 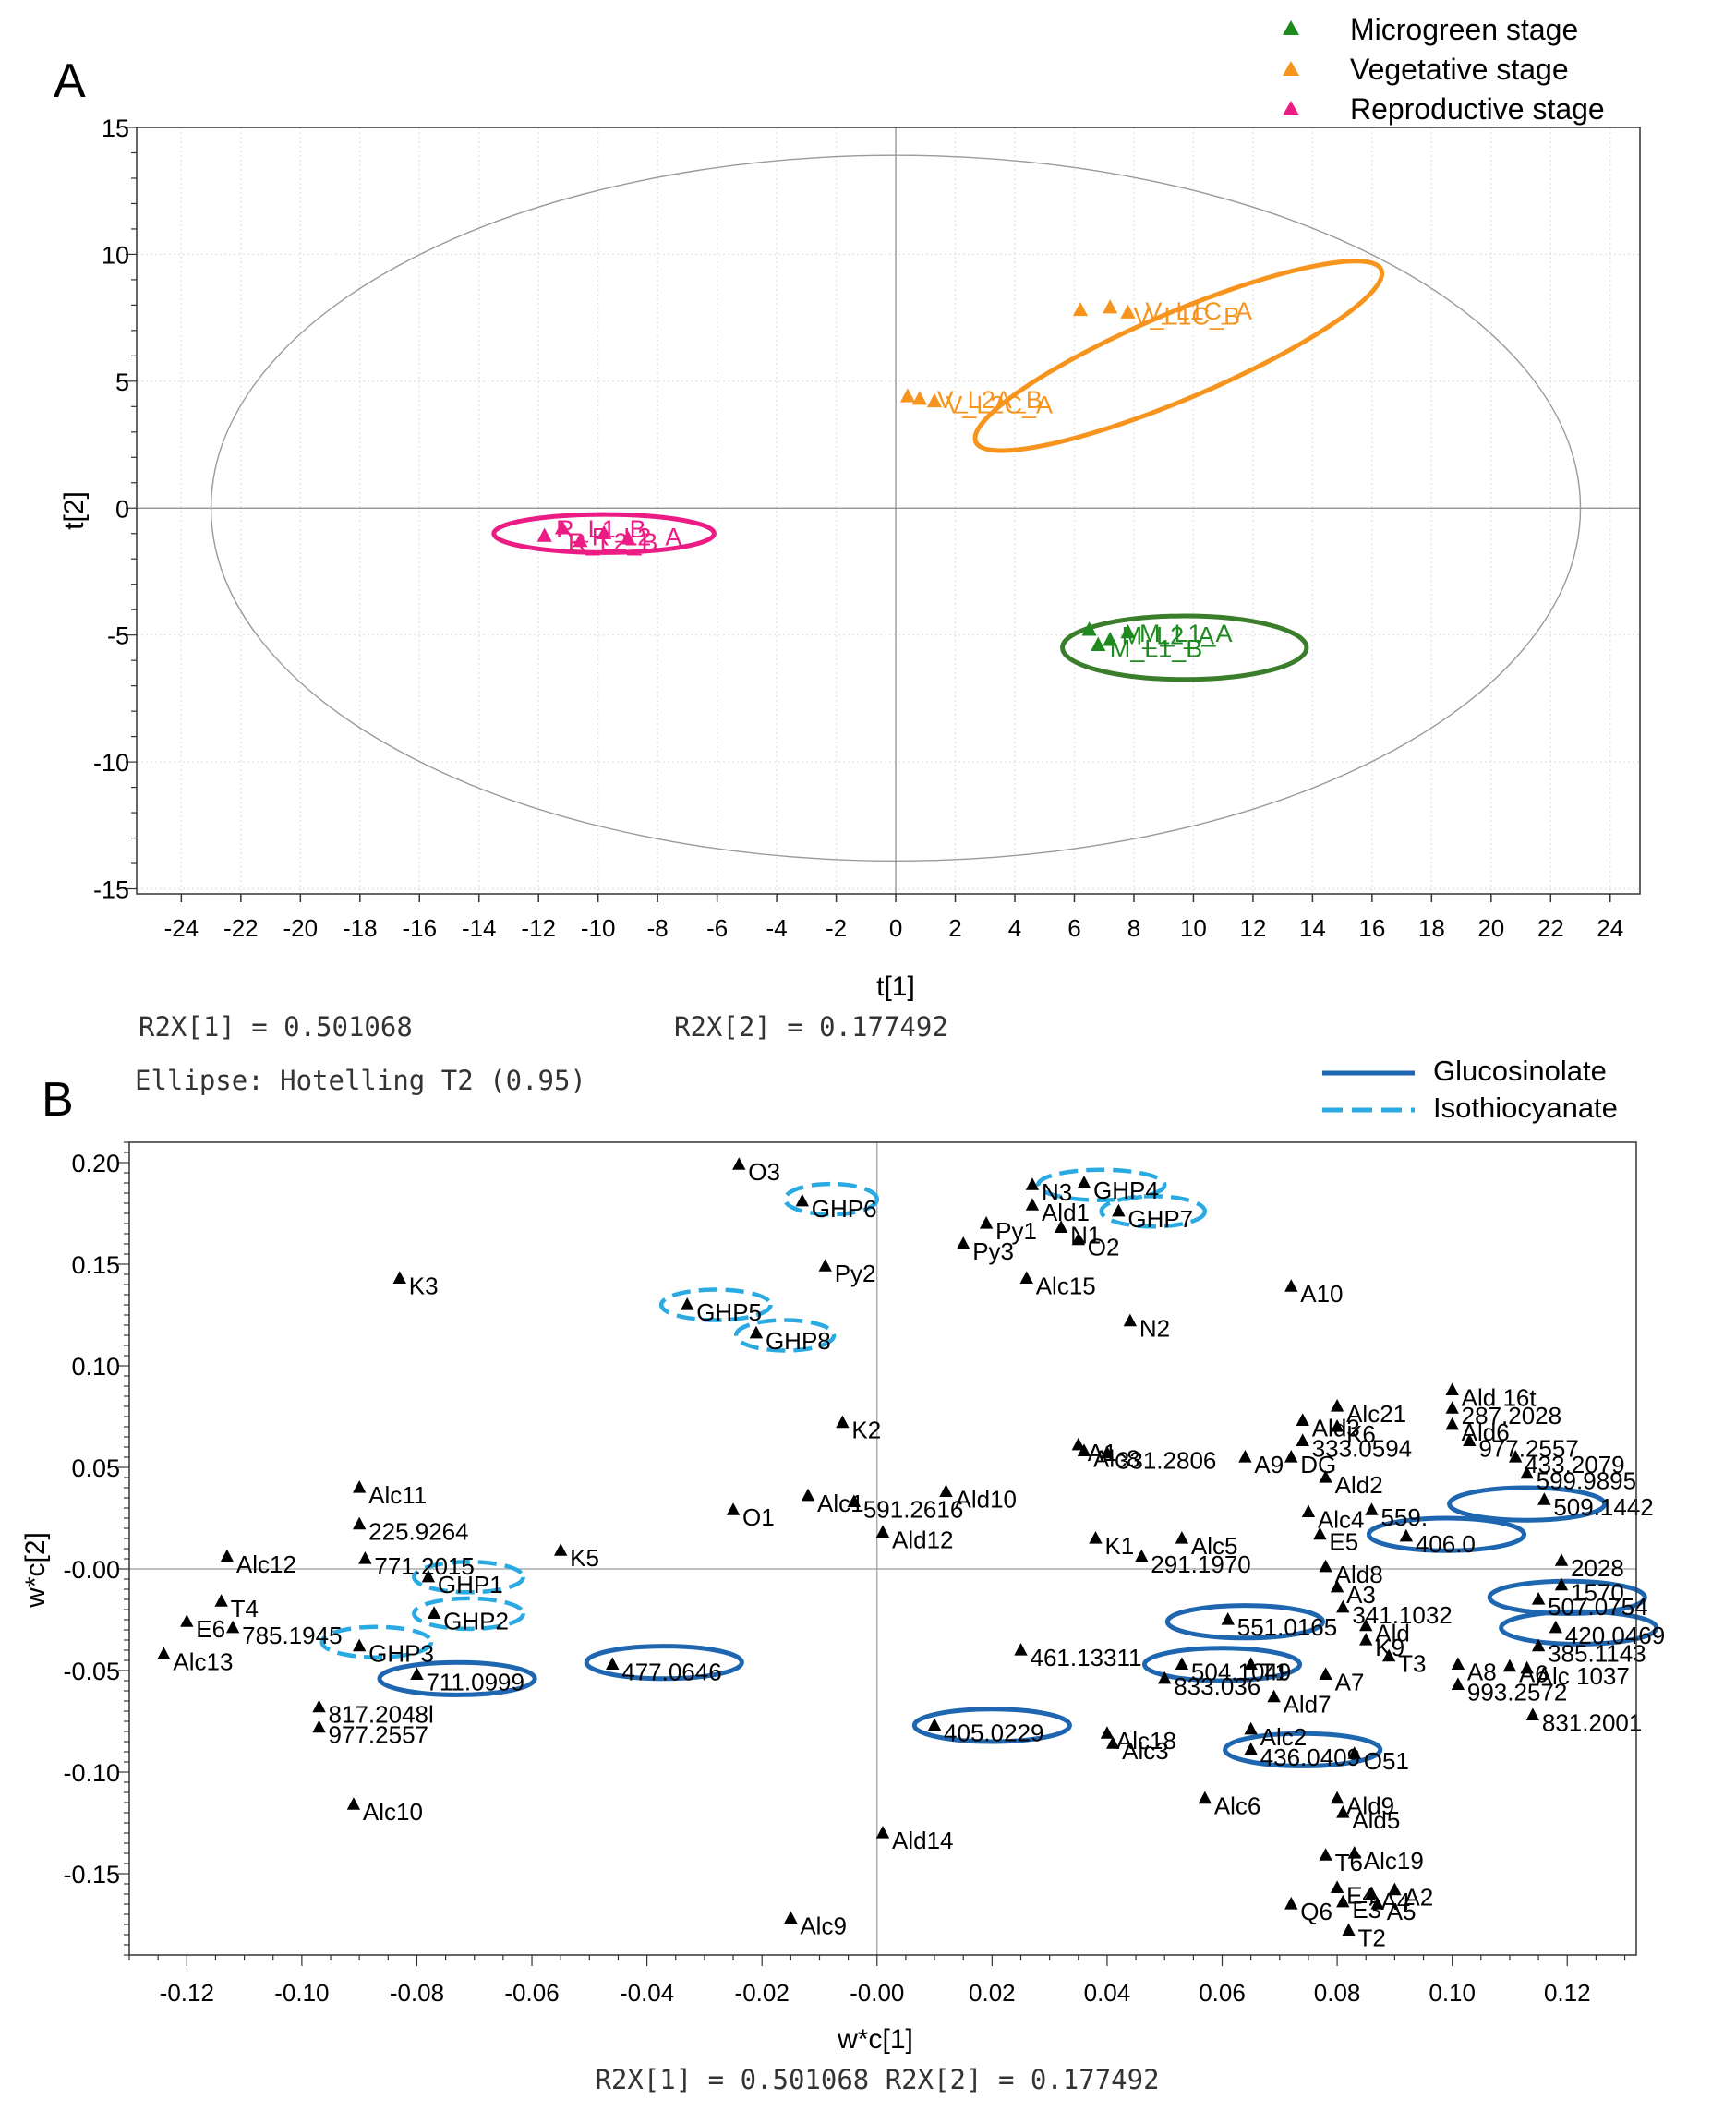 I want to click on loading-label: A9, so click(x=1269, y=1464).